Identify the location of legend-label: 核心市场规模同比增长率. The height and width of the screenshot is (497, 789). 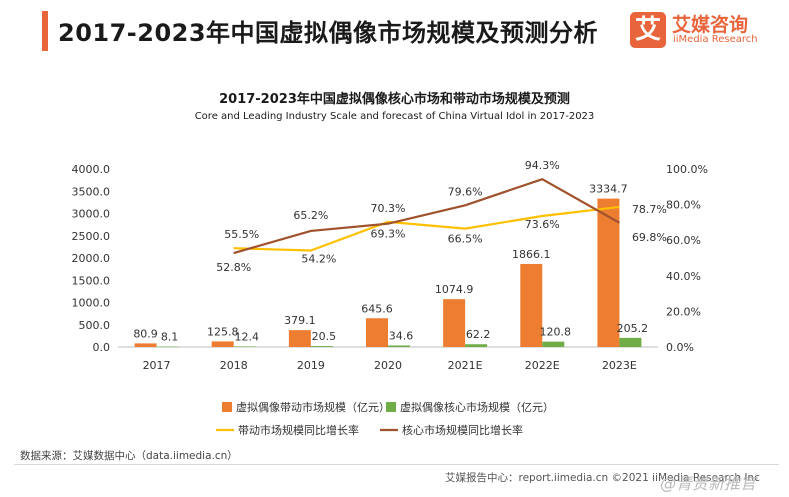
(462, 430).